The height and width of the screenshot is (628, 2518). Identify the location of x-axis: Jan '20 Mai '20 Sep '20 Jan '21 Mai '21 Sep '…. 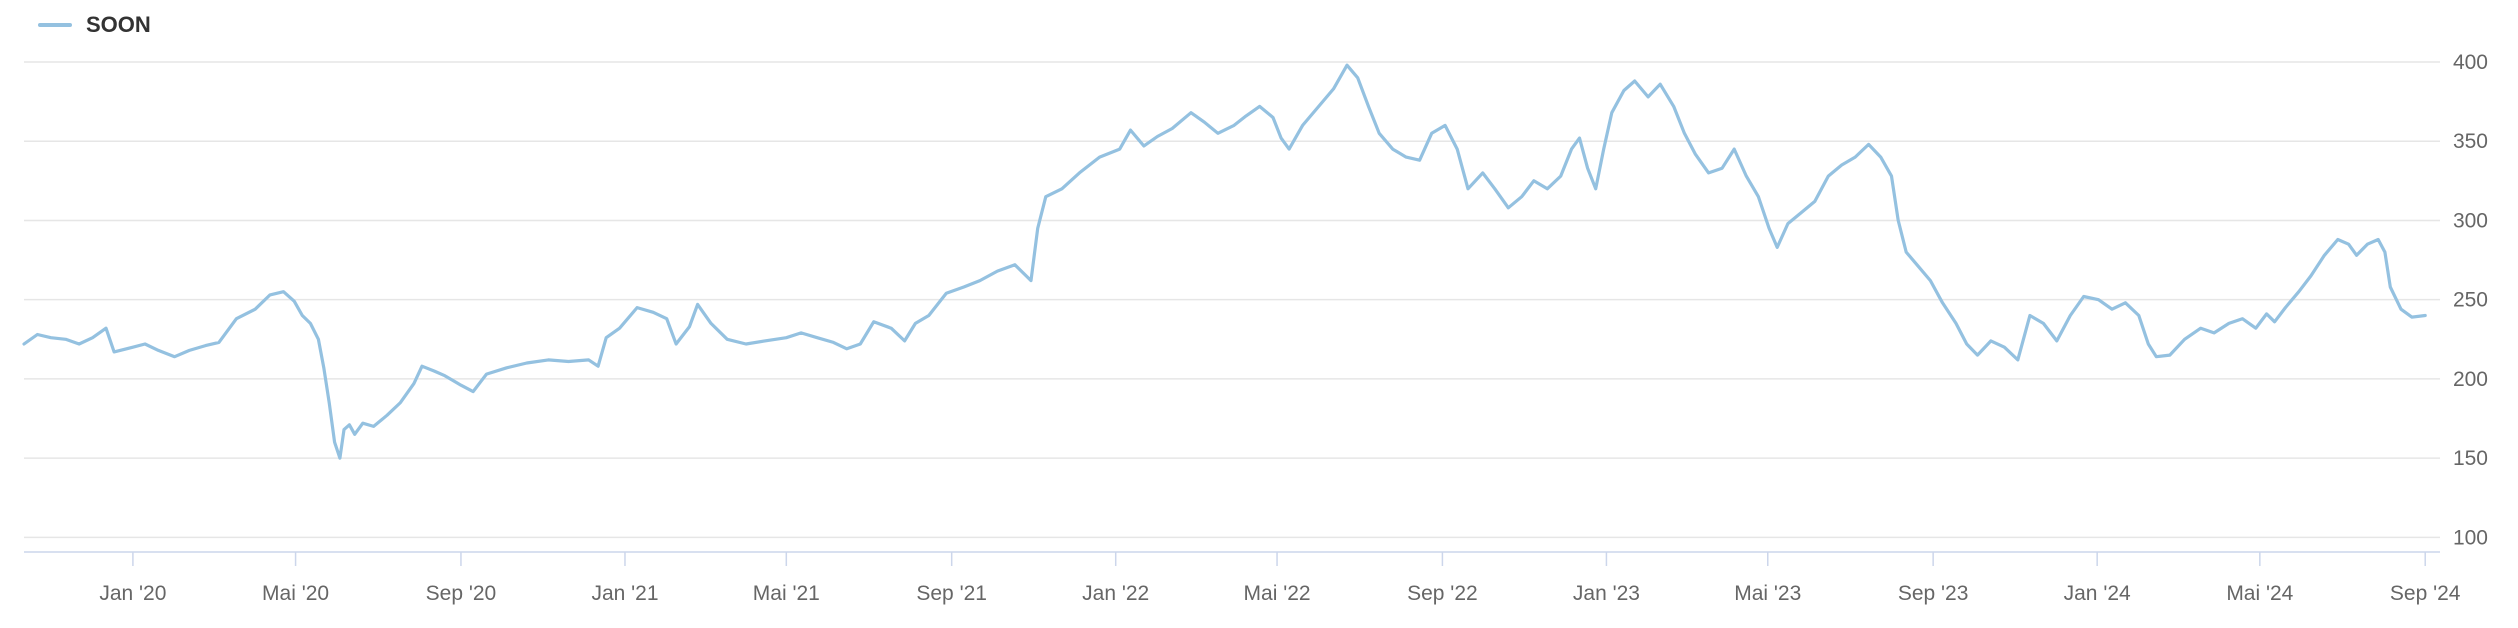
(1242, 578).